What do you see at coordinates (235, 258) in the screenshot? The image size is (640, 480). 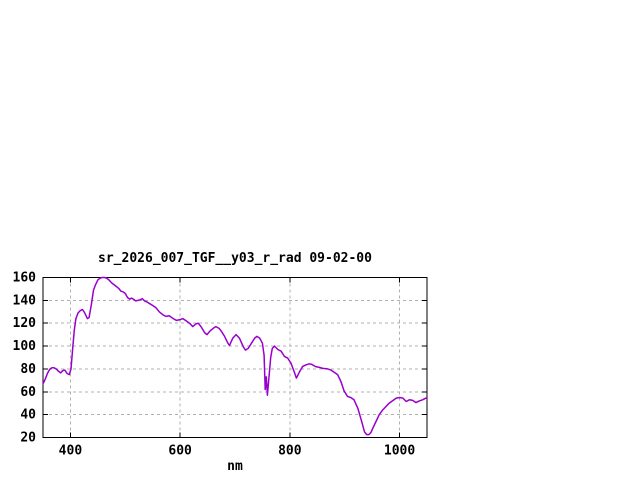 I see `chart-title: sr_2026_007_TGF__y03_r_rad 09-02-00` at bounding box center [235, 258].